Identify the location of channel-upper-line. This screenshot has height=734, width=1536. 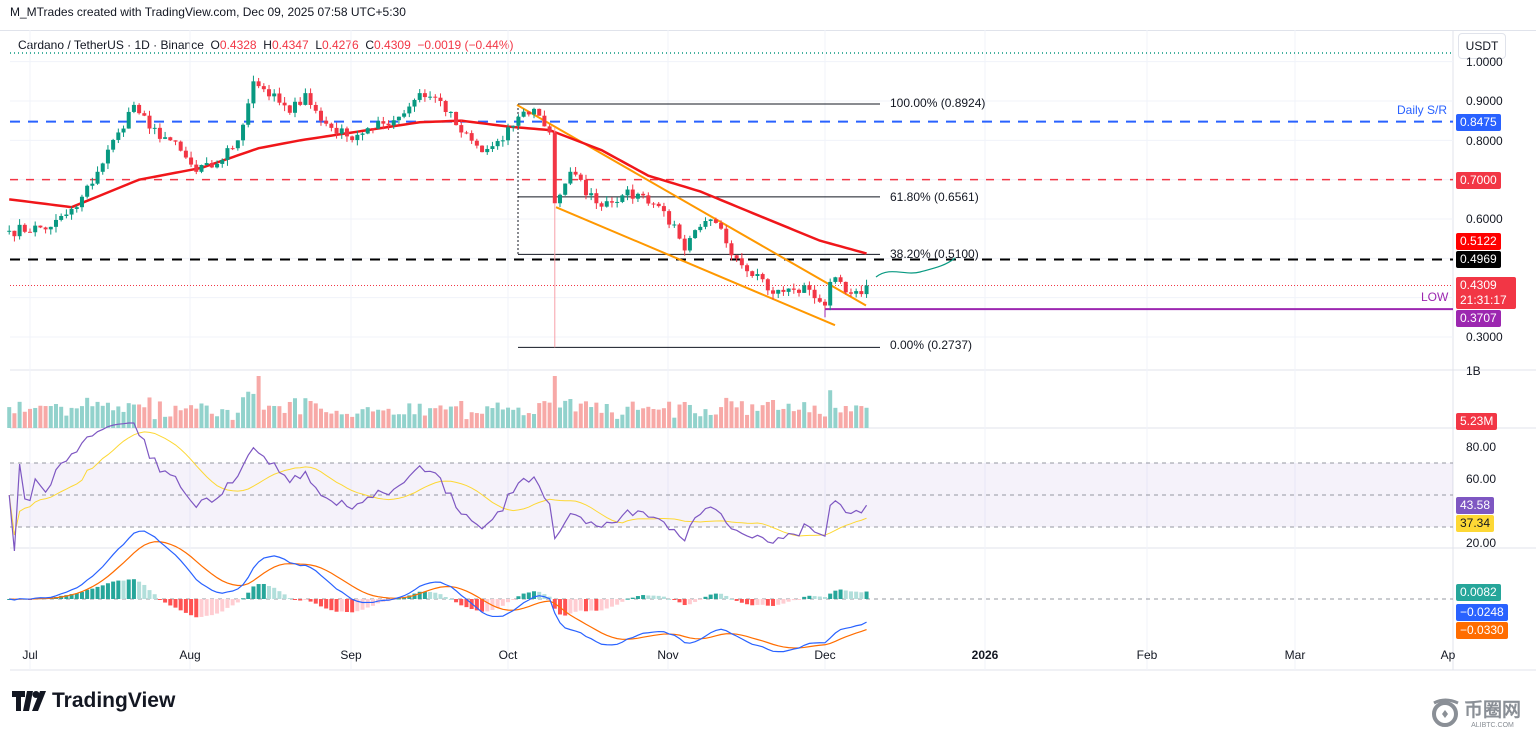
(691, 205).